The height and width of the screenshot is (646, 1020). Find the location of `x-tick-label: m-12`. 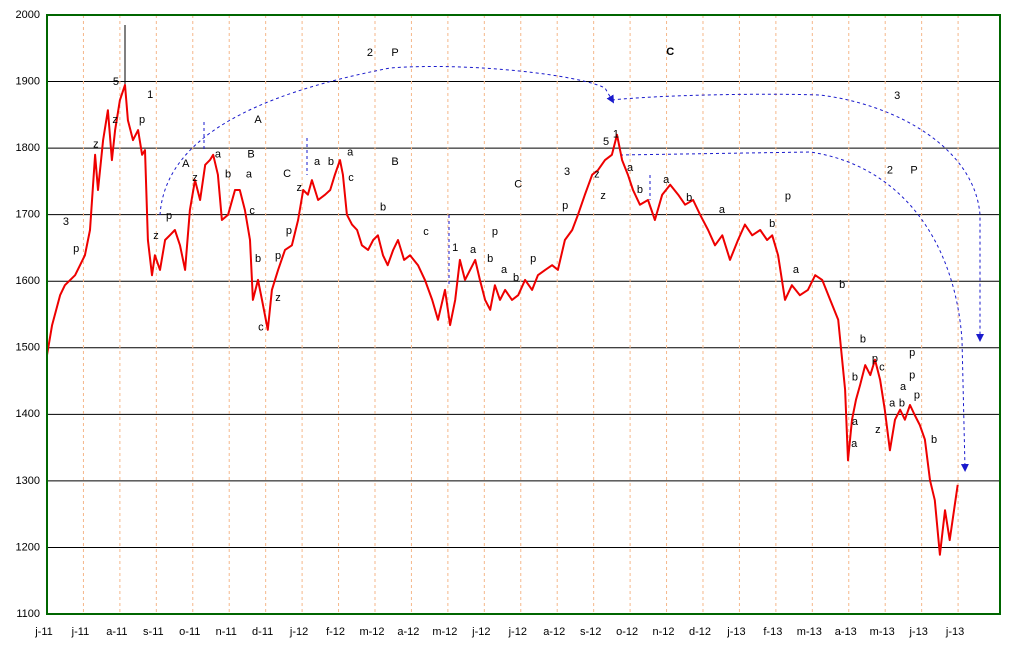

x-tick-label: m-12 is located at coordinates (444, 632).